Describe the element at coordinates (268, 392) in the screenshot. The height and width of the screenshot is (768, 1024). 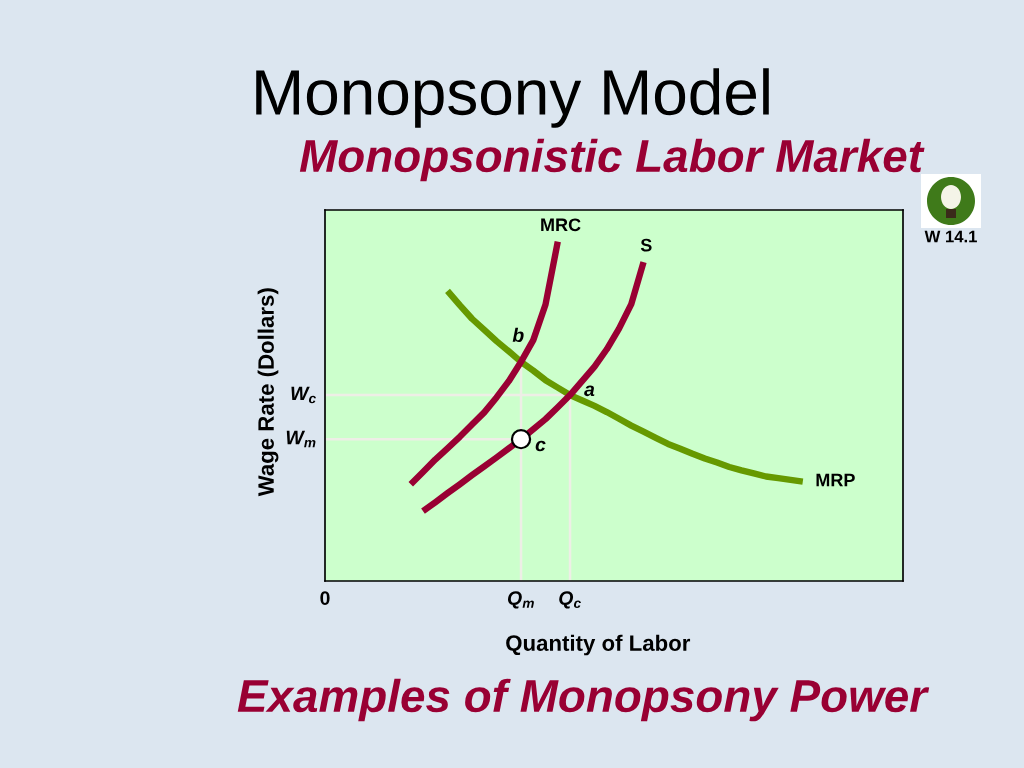
I see `y-axis-title: Wage Rate (Dollars)` at that location.